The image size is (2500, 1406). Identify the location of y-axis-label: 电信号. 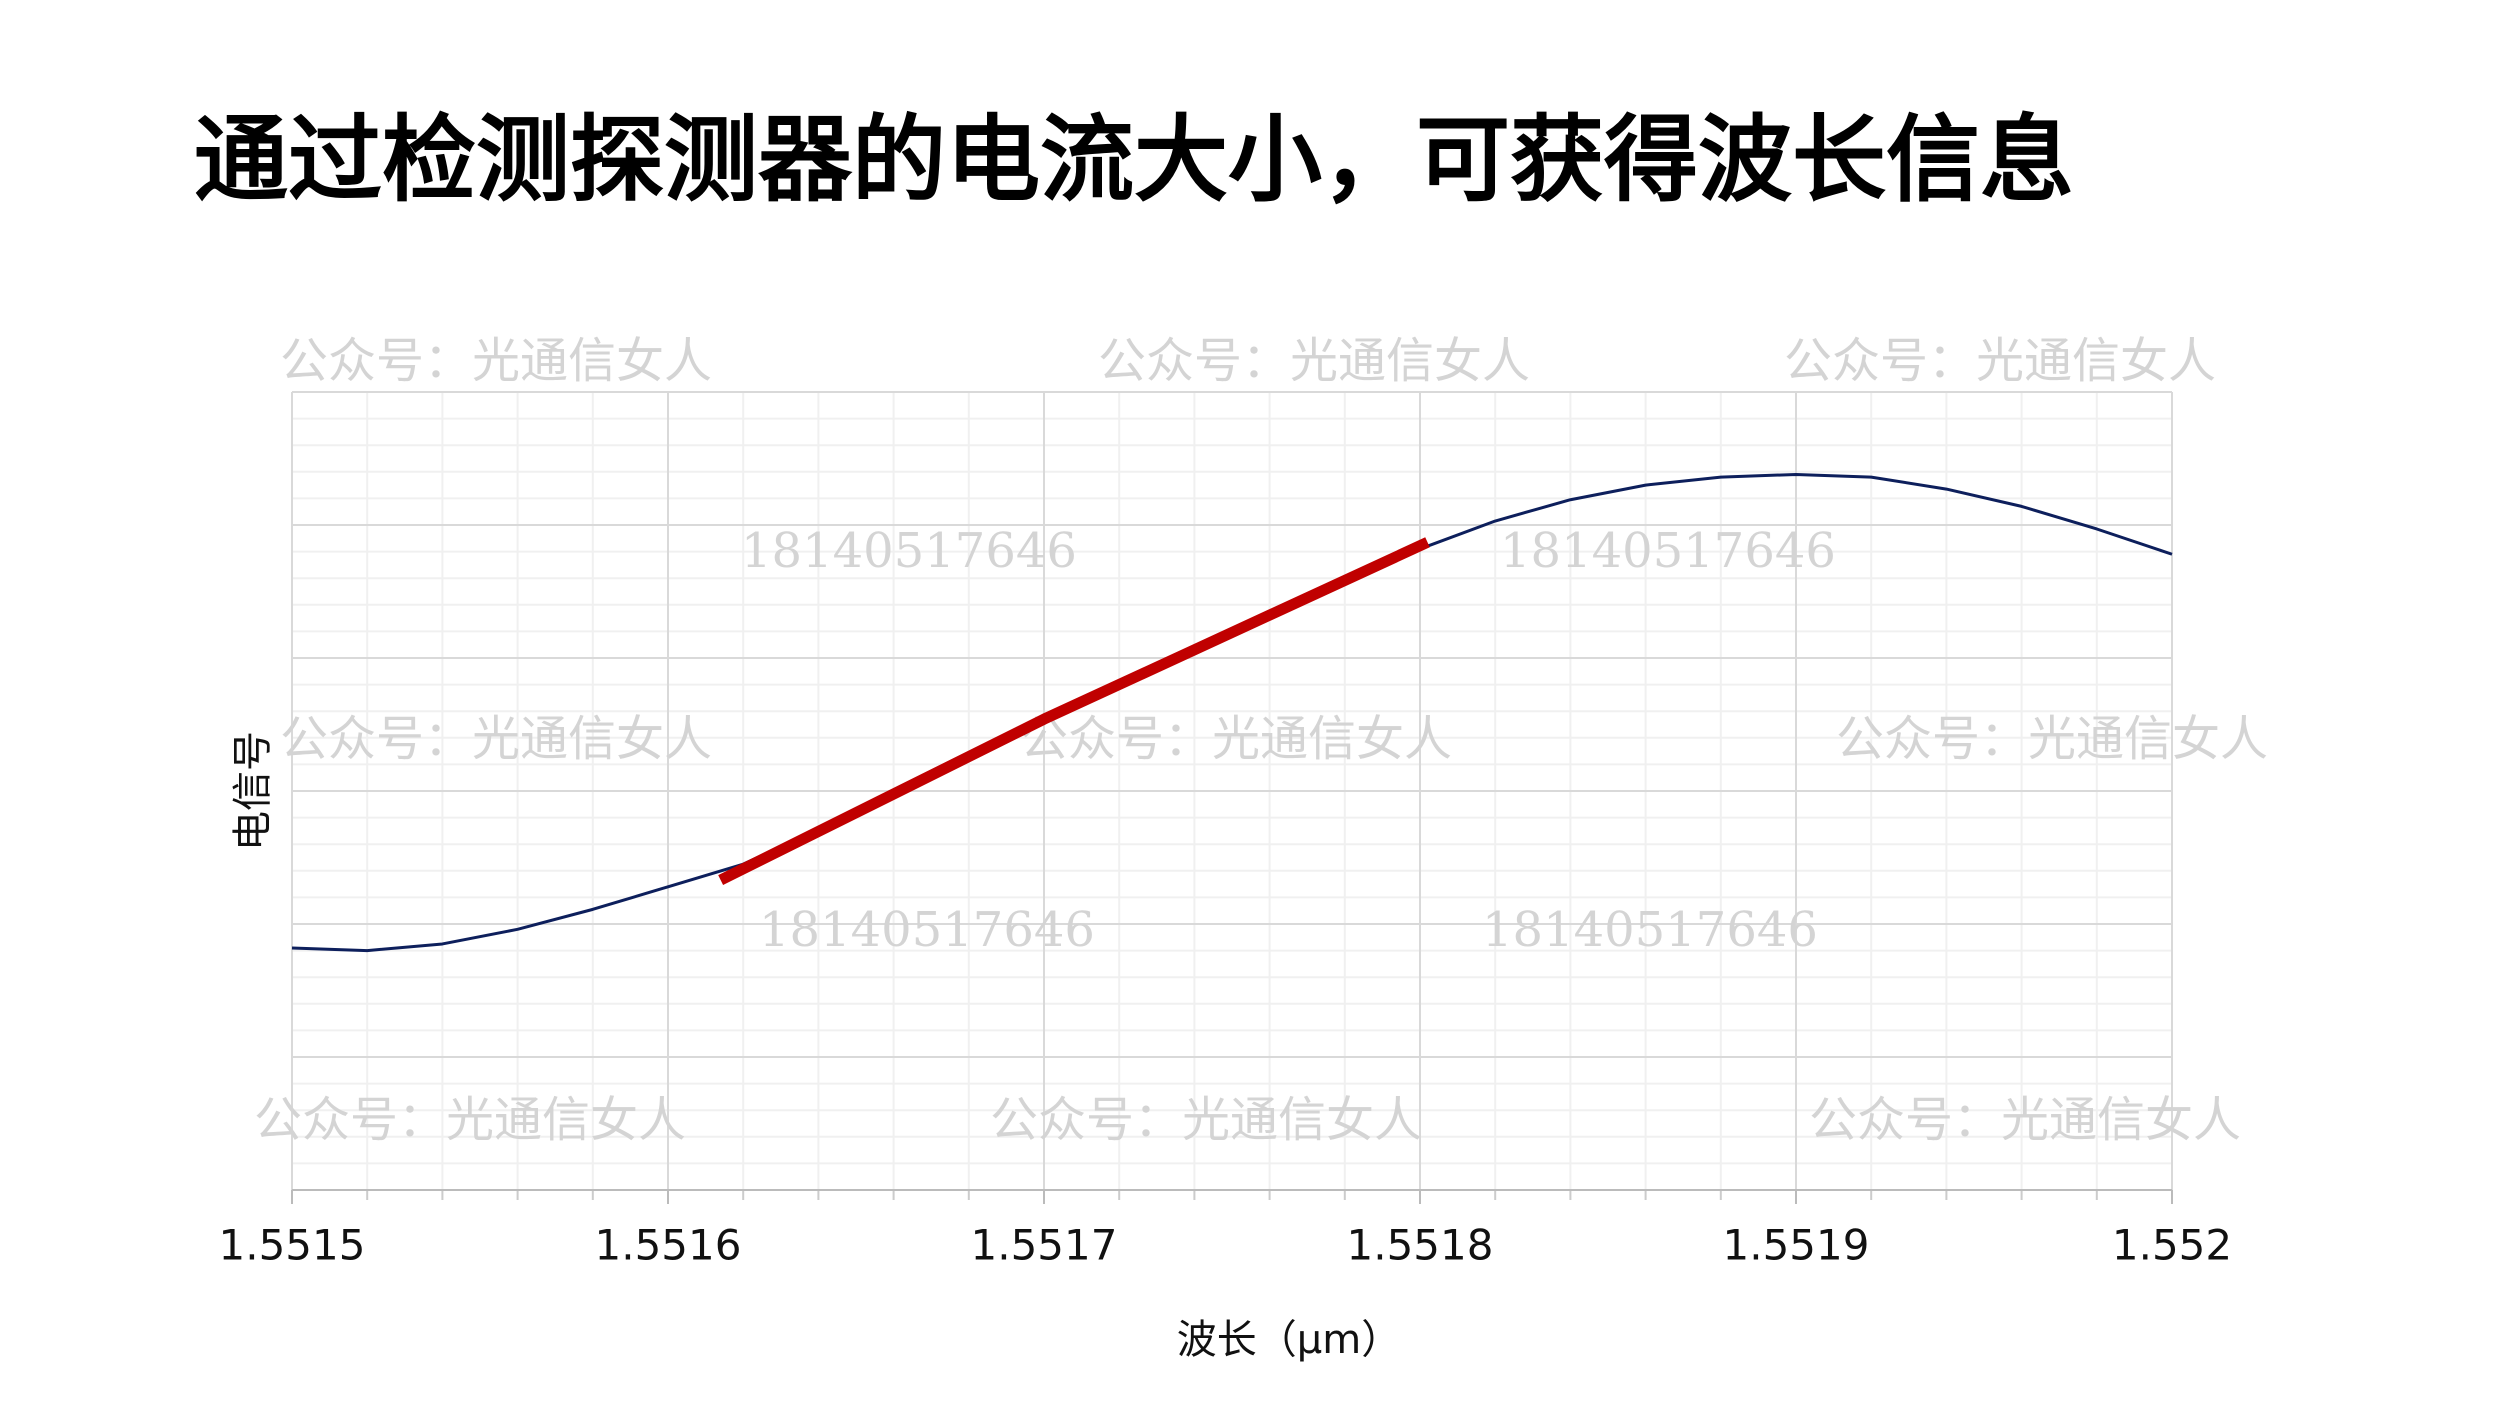
(253, 791).